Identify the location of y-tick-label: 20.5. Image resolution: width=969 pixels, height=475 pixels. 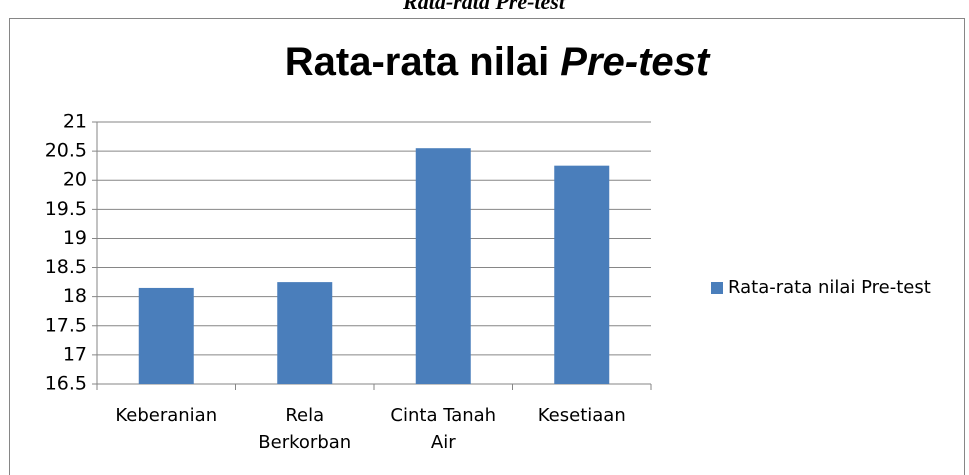
(66, 151).